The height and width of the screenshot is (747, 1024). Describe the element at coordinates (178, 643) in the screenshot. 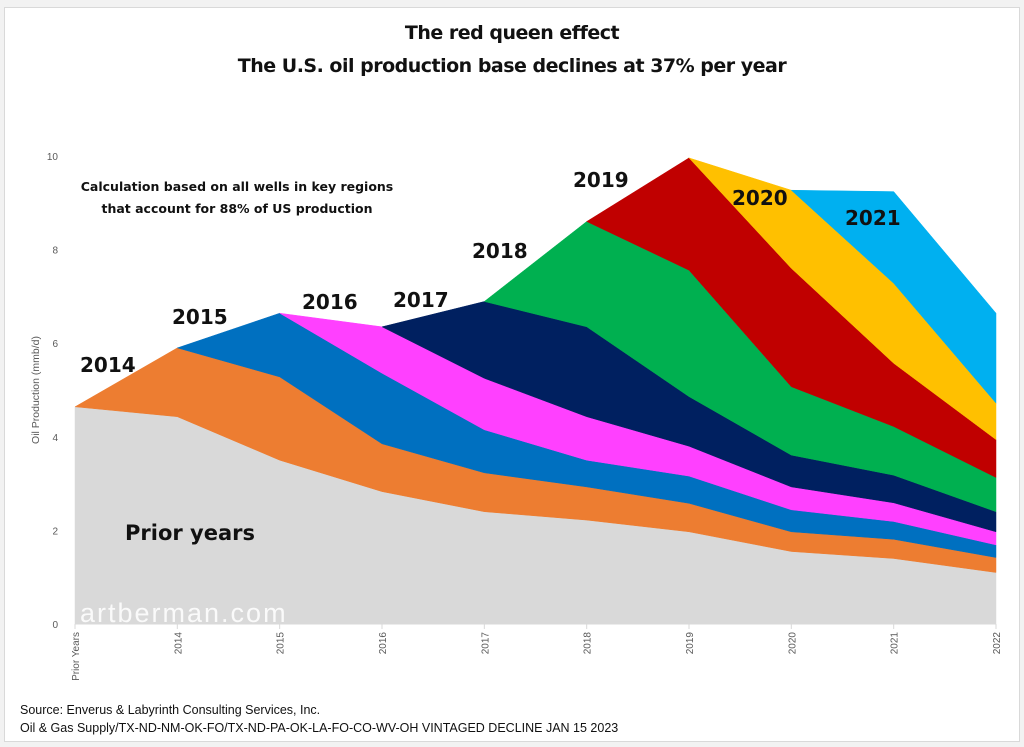

I see `x-tick-label: 2014` at that location.